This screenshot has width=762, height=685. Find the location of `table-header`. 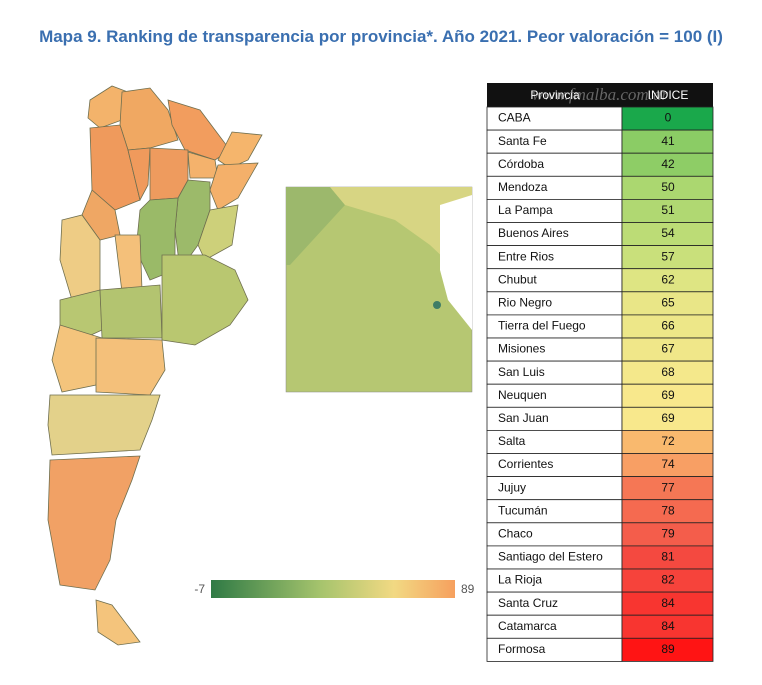

table-header is located at coordinates (600, 95).